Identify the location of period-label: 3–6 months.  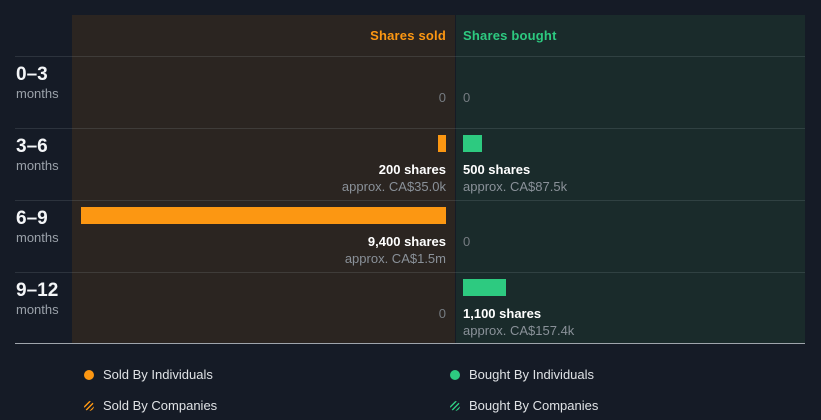
(36, 164).